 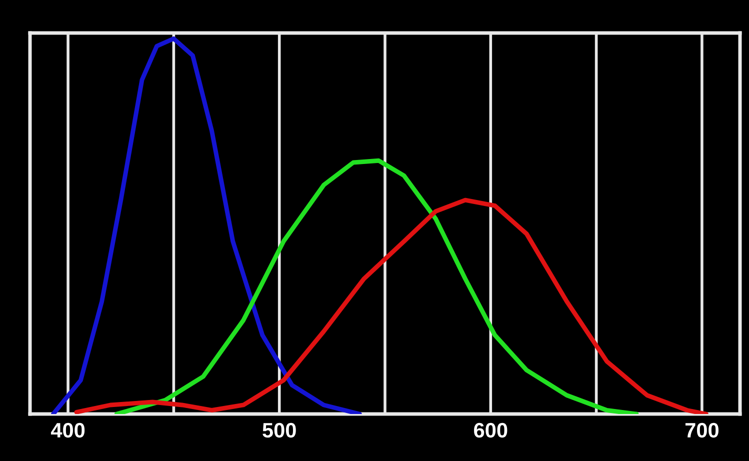 What do you see at coordinates (279, 430) in the screenshot?
I see `x-tick-label: 500` at bounding box center [279, 430].